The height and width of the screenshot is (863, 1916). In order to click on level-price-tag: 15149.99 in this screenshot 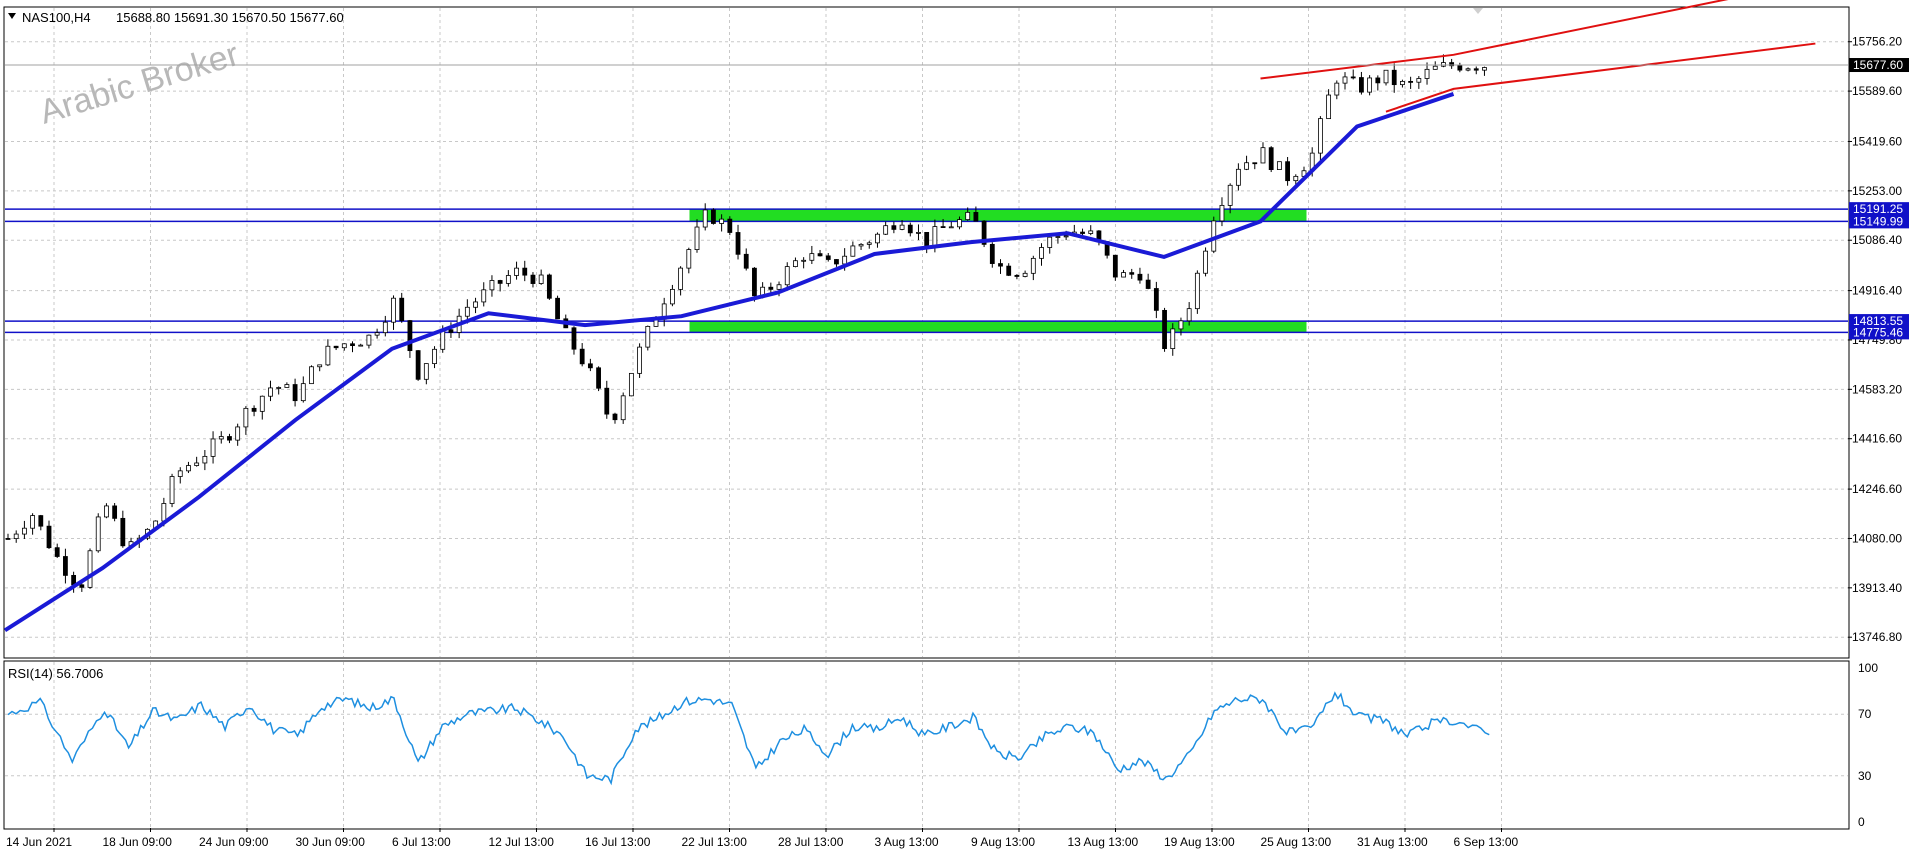, I will do `click(1878, 221)`.